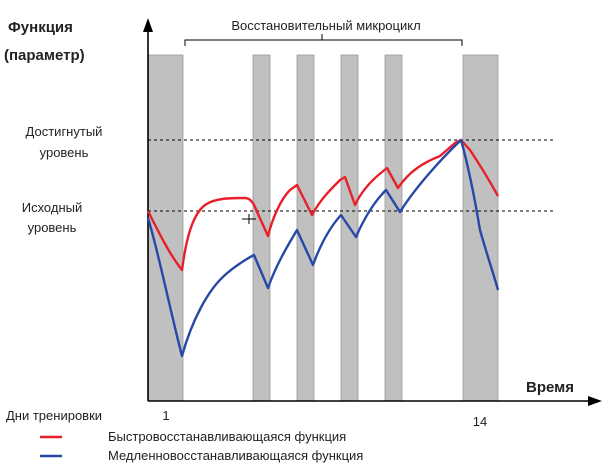  What do you see at coordinates (64, 152) in the screenshot?
I see `reached-level-label: уровень` at bounding box center [64, 152].